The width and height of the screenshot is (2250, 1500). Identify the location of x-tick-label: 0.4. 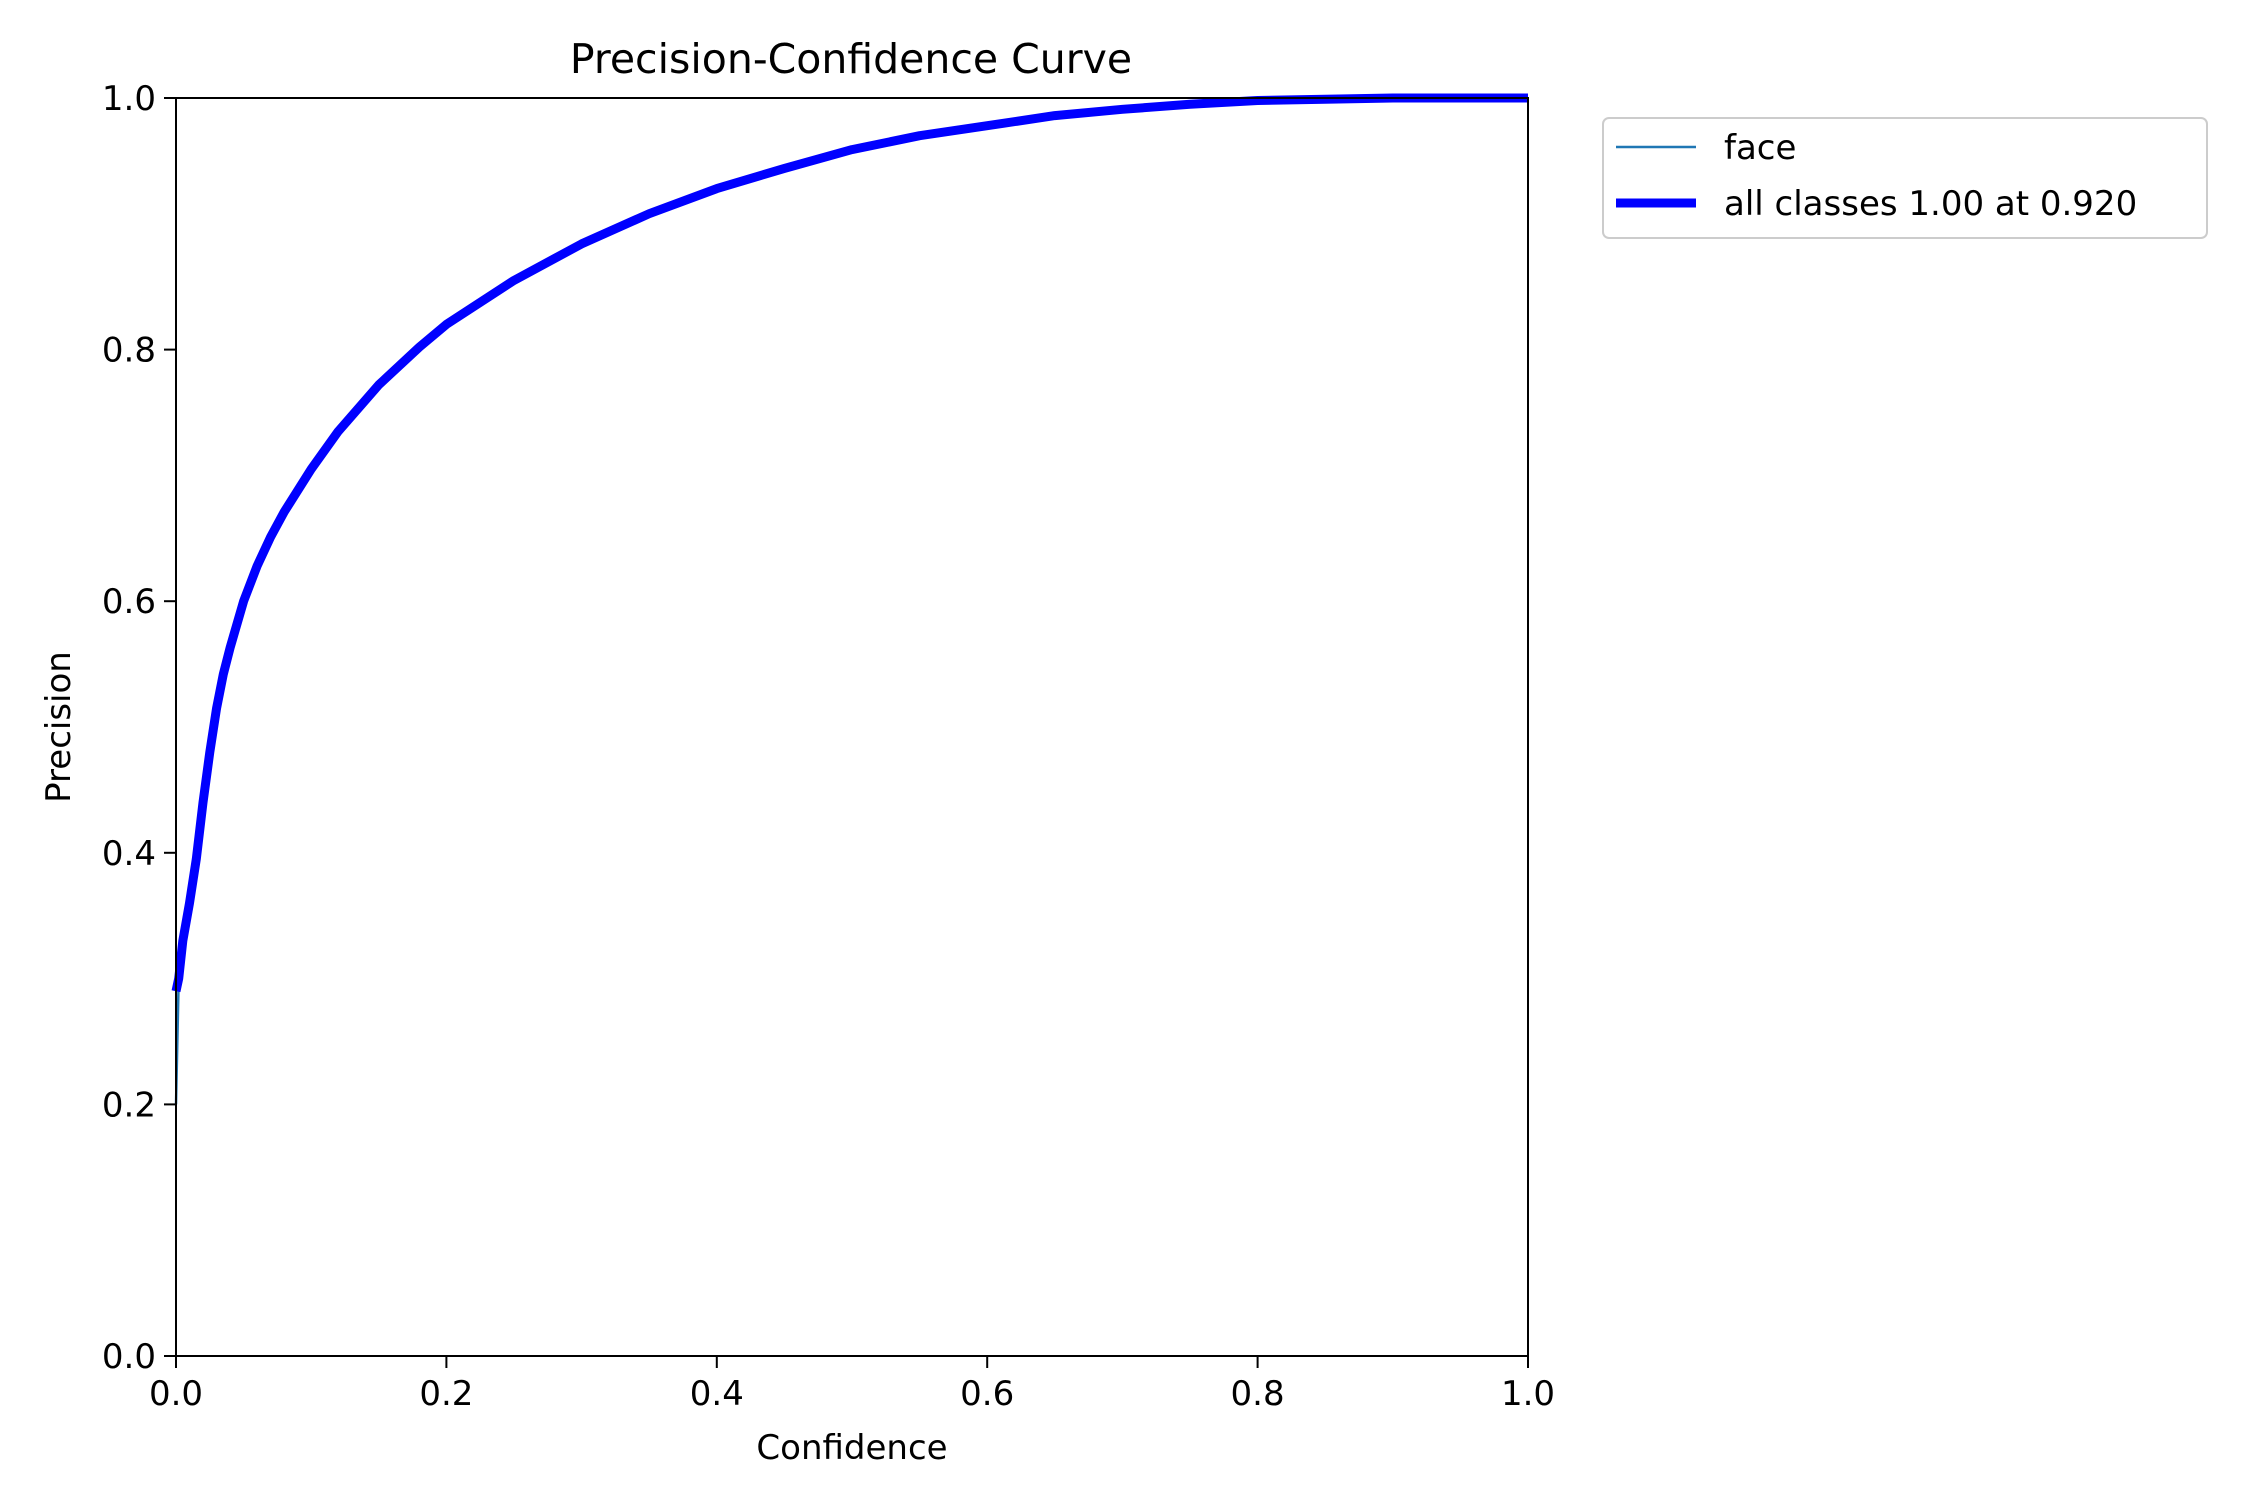
(717, 1394).